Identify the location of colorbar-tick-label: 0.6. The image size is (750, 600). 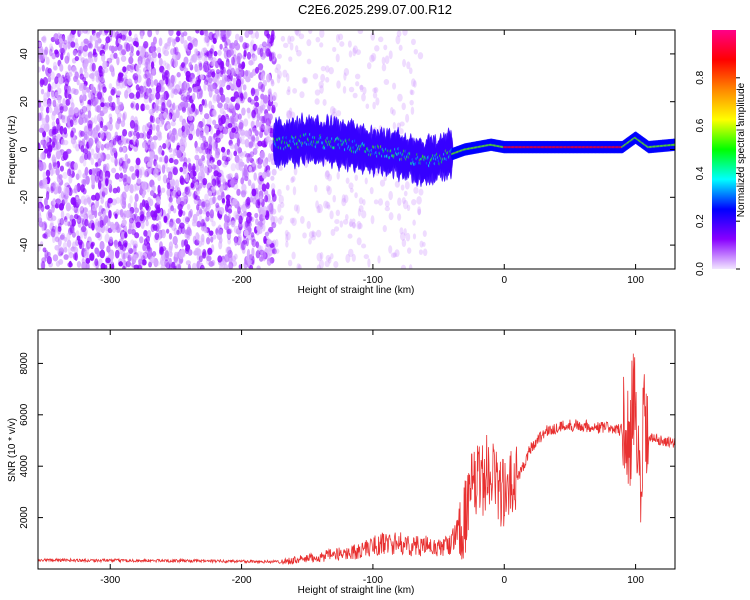
(700, 125).